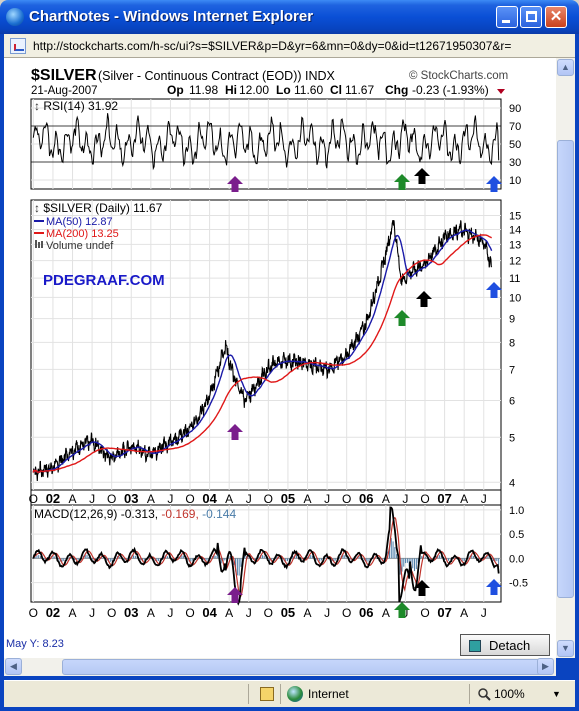 The image size is (579, 711). Describe the element at coordinates (515, 217) in the screenshot. I see `price-tick-label: 15` at that location.